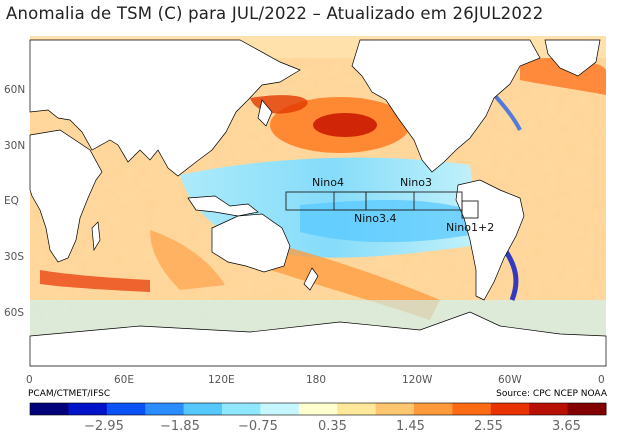 This screenshot has height=445, width=643. What do you see at coordinates (180, 426) in the screenshot?
I see `colorbar-tick-label: −1.85` at bounding box center [180, 426].